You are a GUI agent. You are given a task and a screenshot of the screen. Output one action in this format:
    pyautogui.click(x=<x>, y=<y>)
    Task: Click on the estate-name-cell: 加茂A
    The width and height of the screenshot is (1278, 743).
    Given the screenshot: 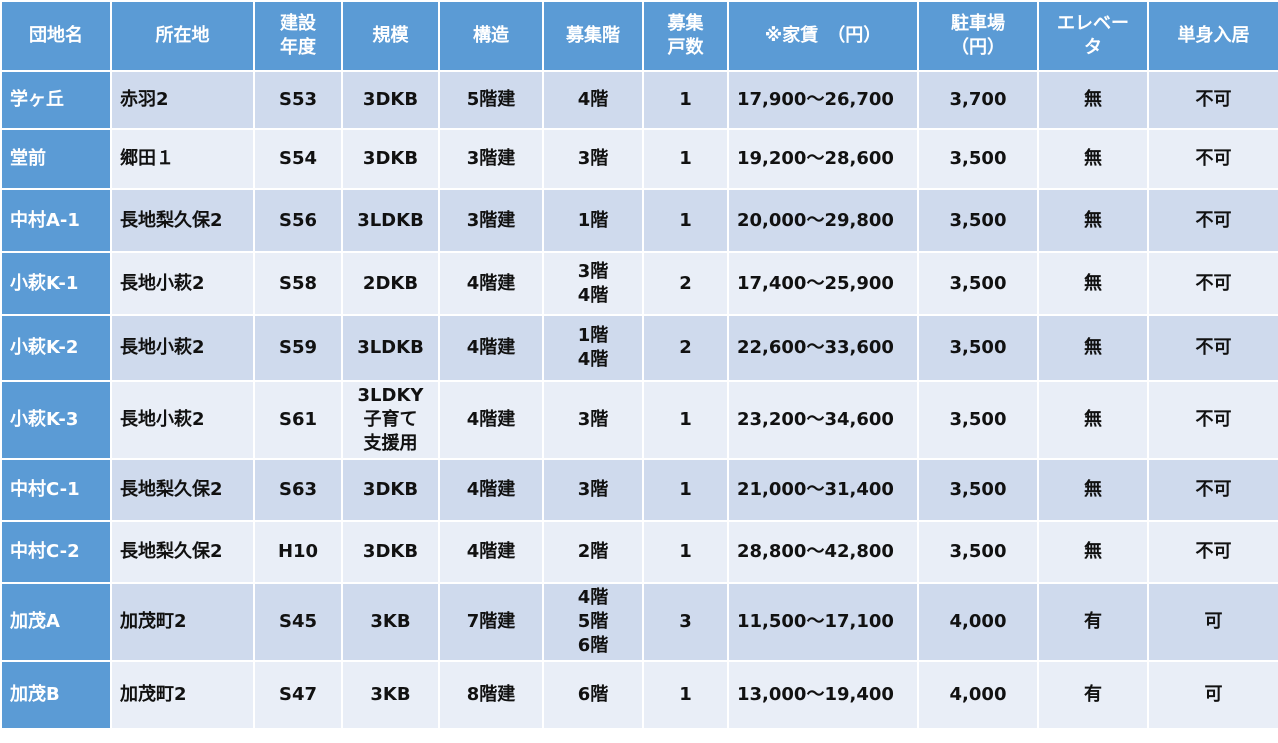 What is the action you would take?
    pyautogui.click(x=56, y=622)
    